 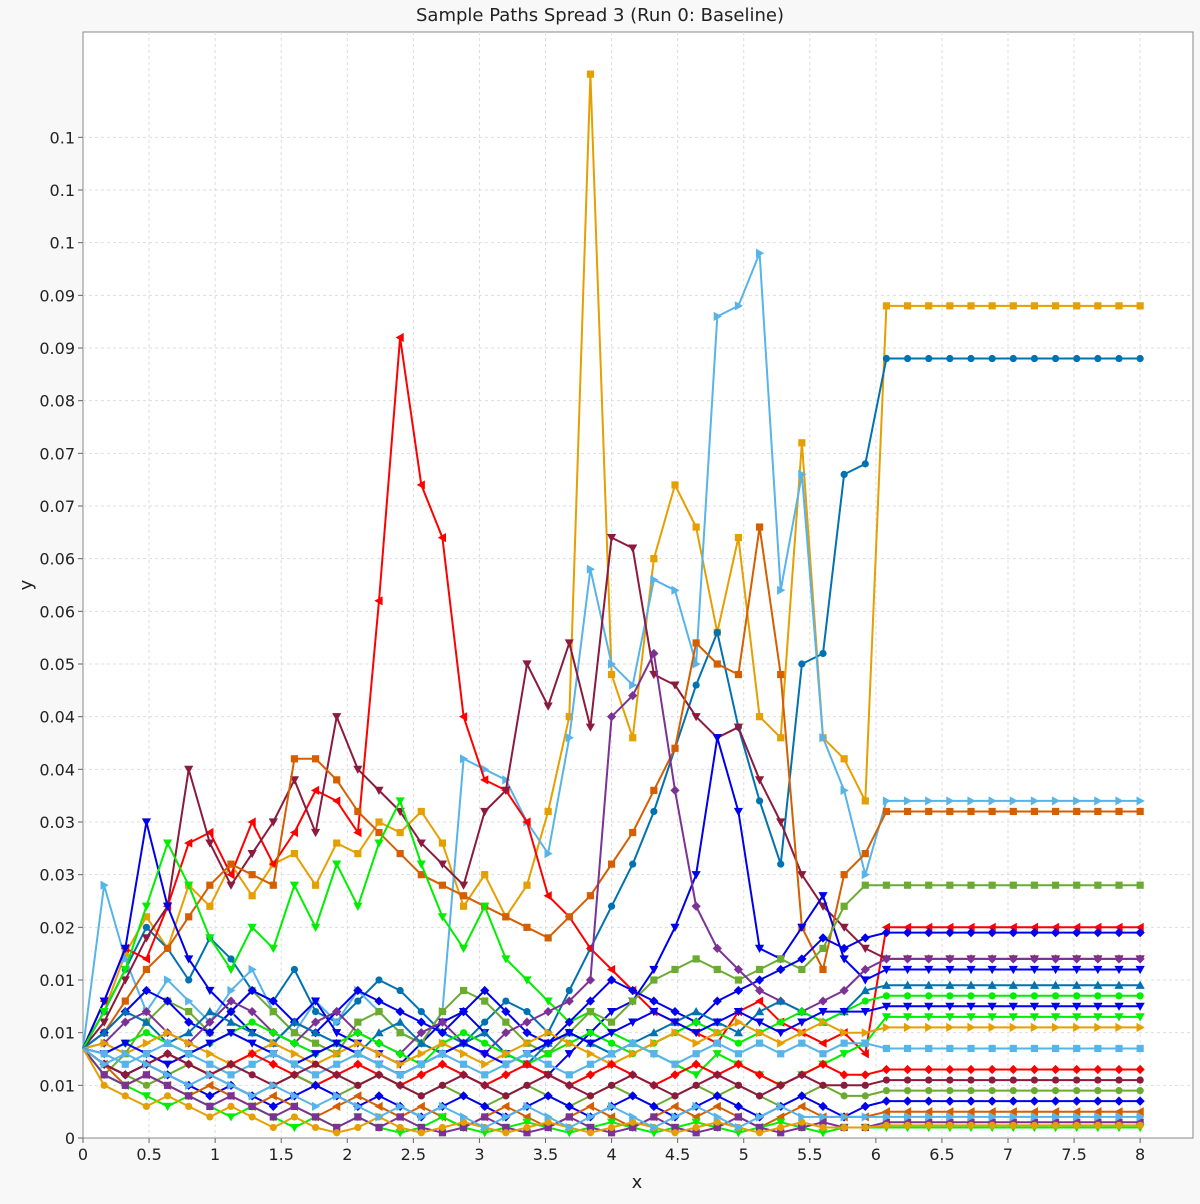 I want to click on y-tick-label: 0.04, so click(x=57, y=717).